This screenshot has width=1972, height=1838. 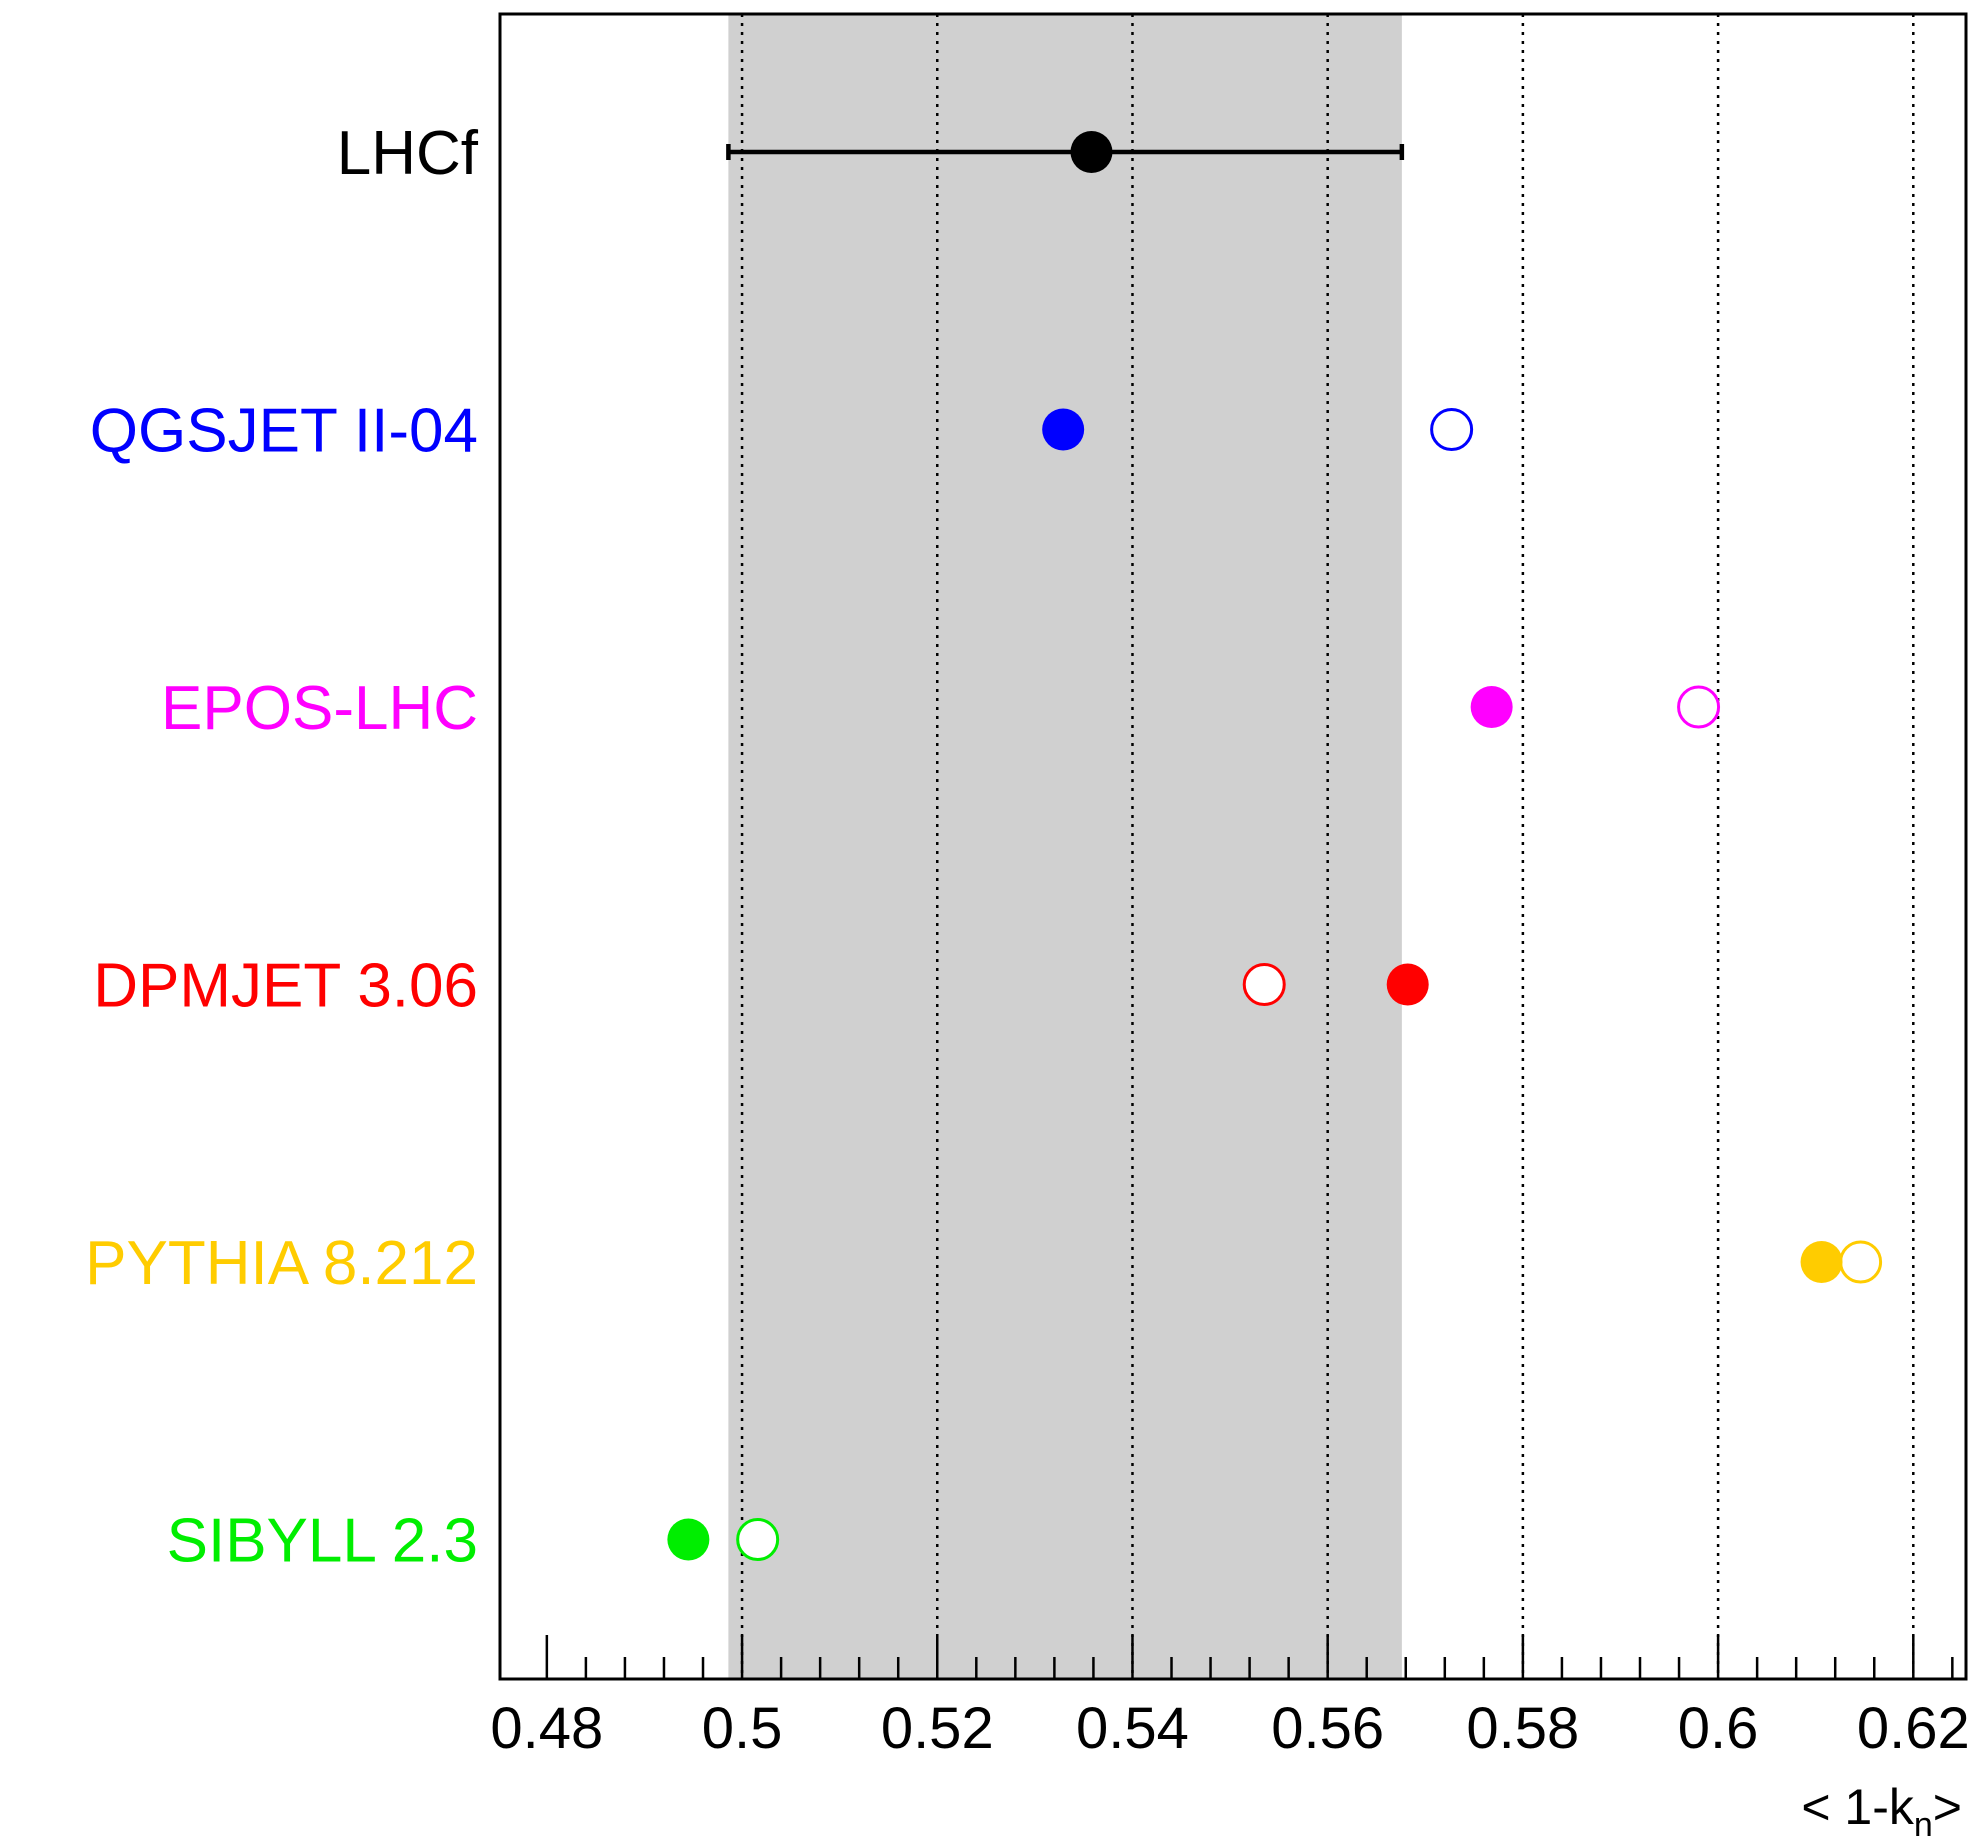 I want to click on error-layer, so click(x=1065, y=152).